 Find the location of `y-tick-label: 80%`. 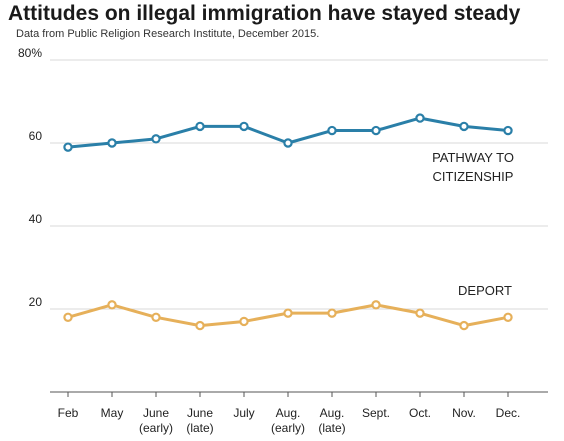

y-tick-label: 80% is located at coordinates (30, 53).